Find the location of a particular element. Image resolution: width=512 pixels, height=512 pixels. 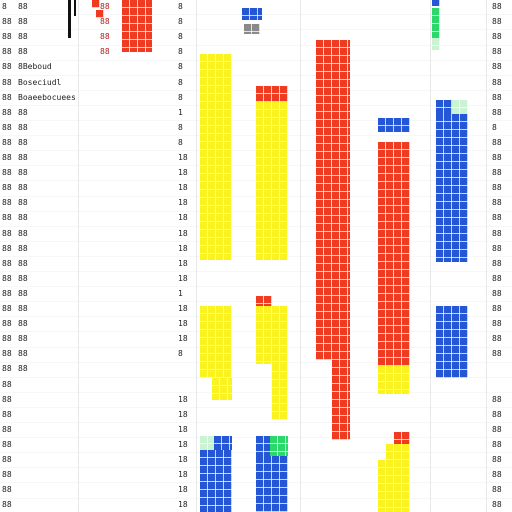

table-cell: Boaeebocuees is located at coordinates (47, 97).